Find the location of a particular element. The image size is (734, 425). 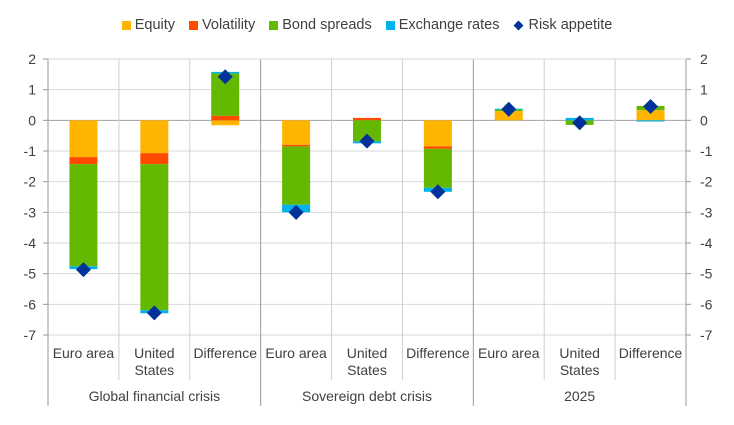

y-tick-label-right: 2 is located at coordinates (704, 59).